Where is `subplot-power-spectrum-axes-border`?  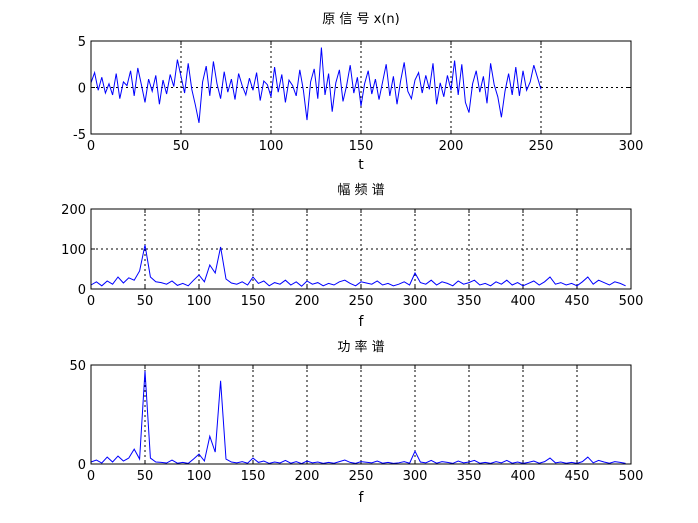 subplot-power-spectrum-axes-border is located at coordinates (361, 414).